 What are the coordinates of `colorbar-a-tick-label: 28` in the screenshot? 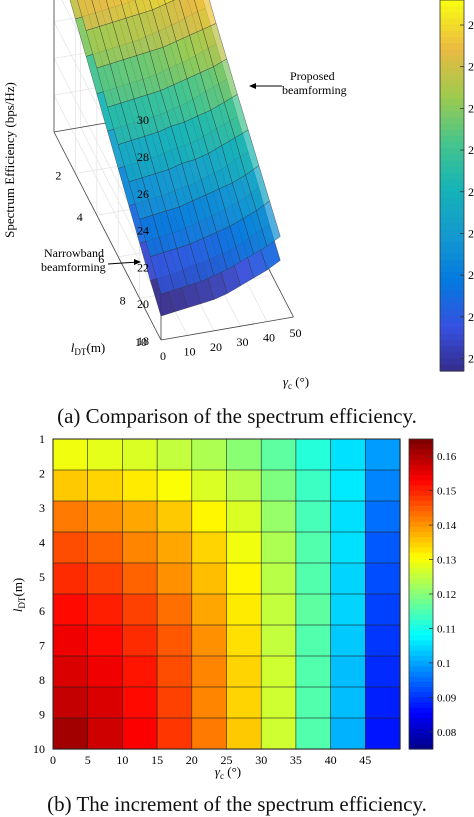 It's located at (471, 25).